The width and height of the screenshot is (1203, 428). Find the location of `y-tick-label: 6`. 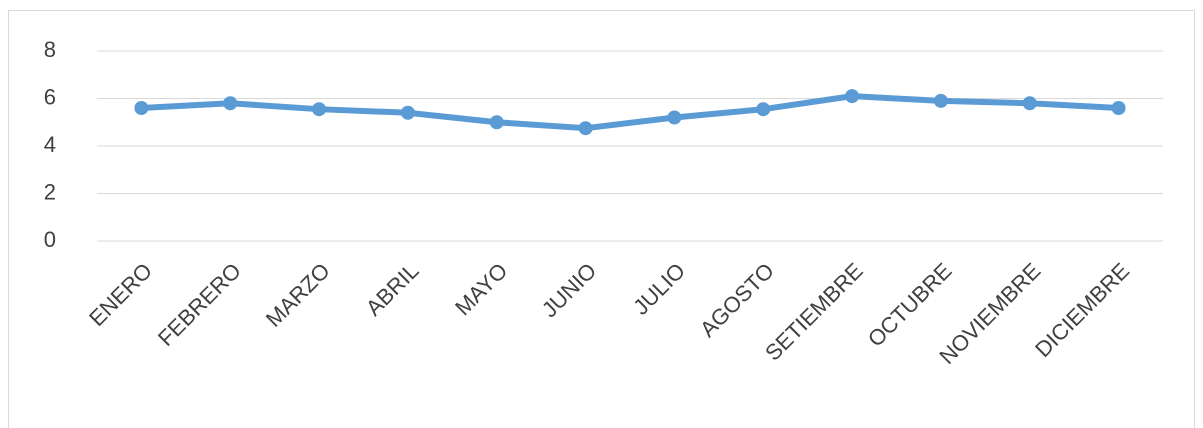

y-tick-label: 6 is located at coordinates (50, 96).